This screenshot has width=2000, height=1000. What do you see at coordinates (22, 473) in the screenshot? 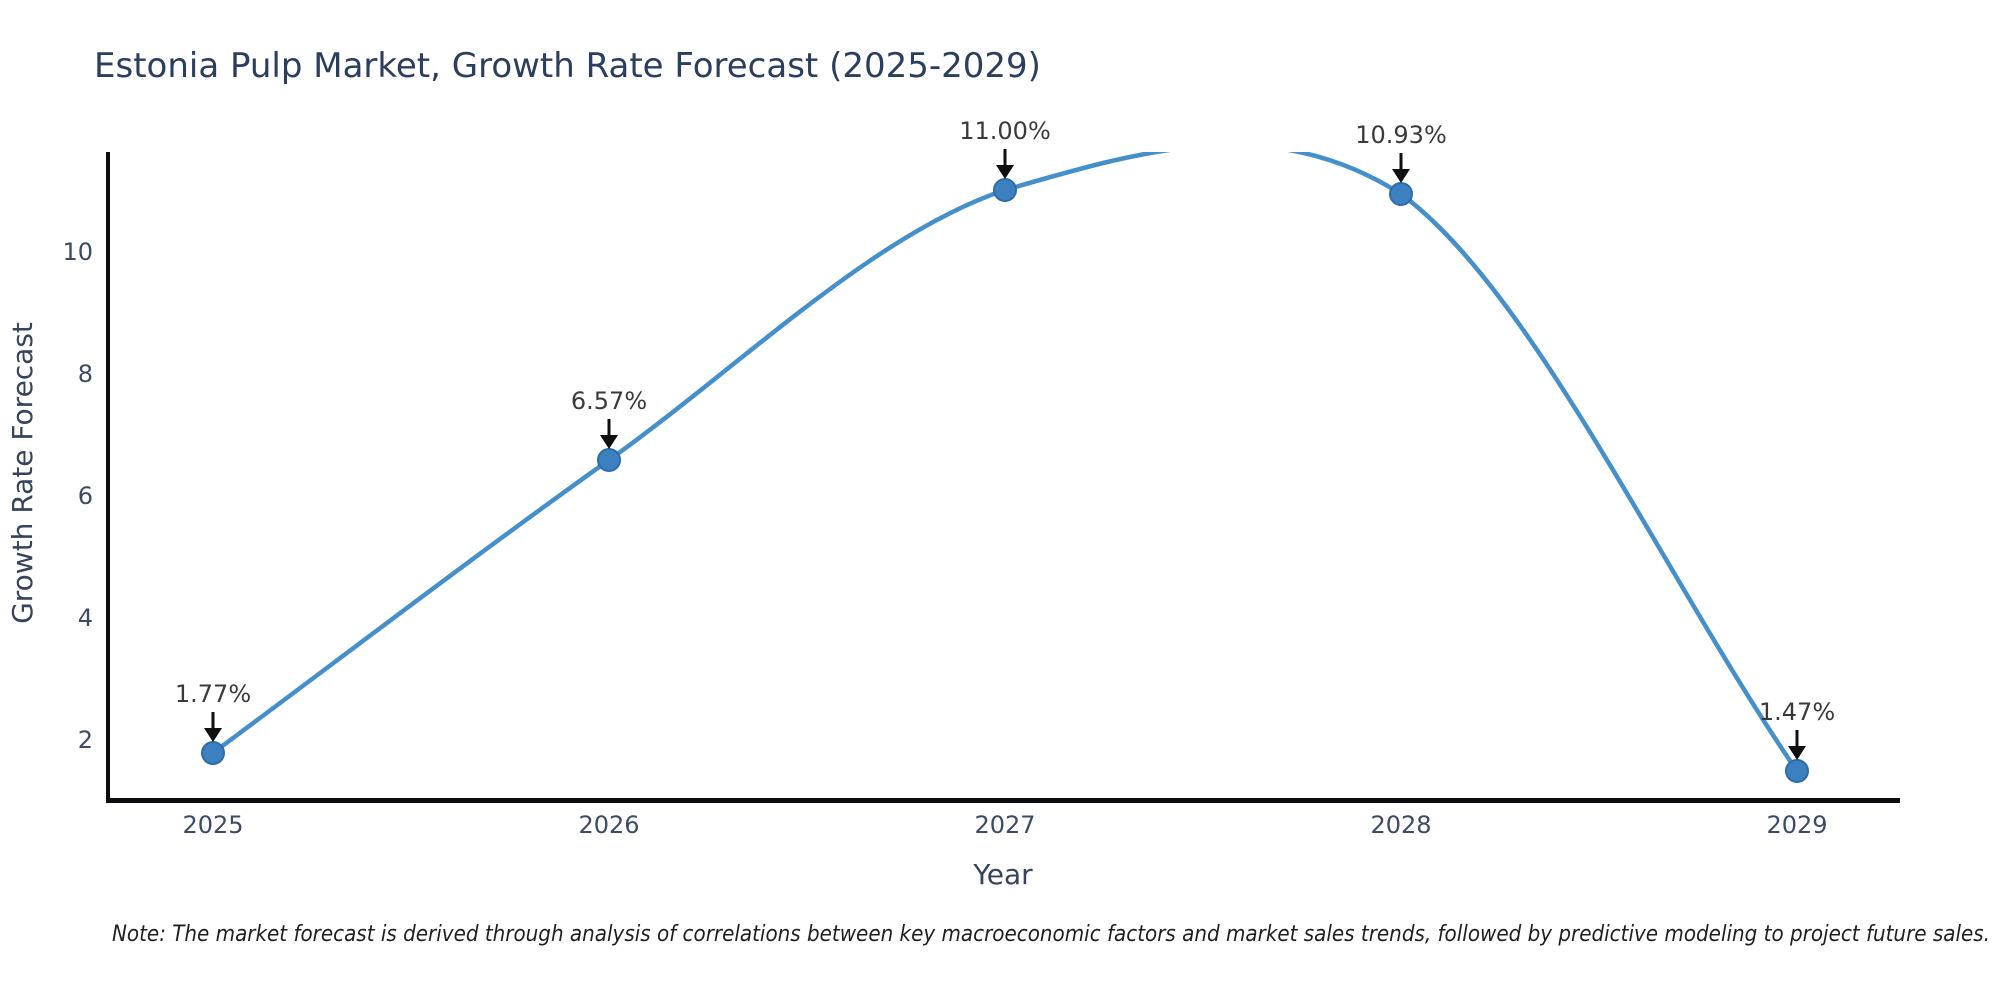
I see `y-axis-label: Growth Rate Forecast` at bounding box center [22, 473].